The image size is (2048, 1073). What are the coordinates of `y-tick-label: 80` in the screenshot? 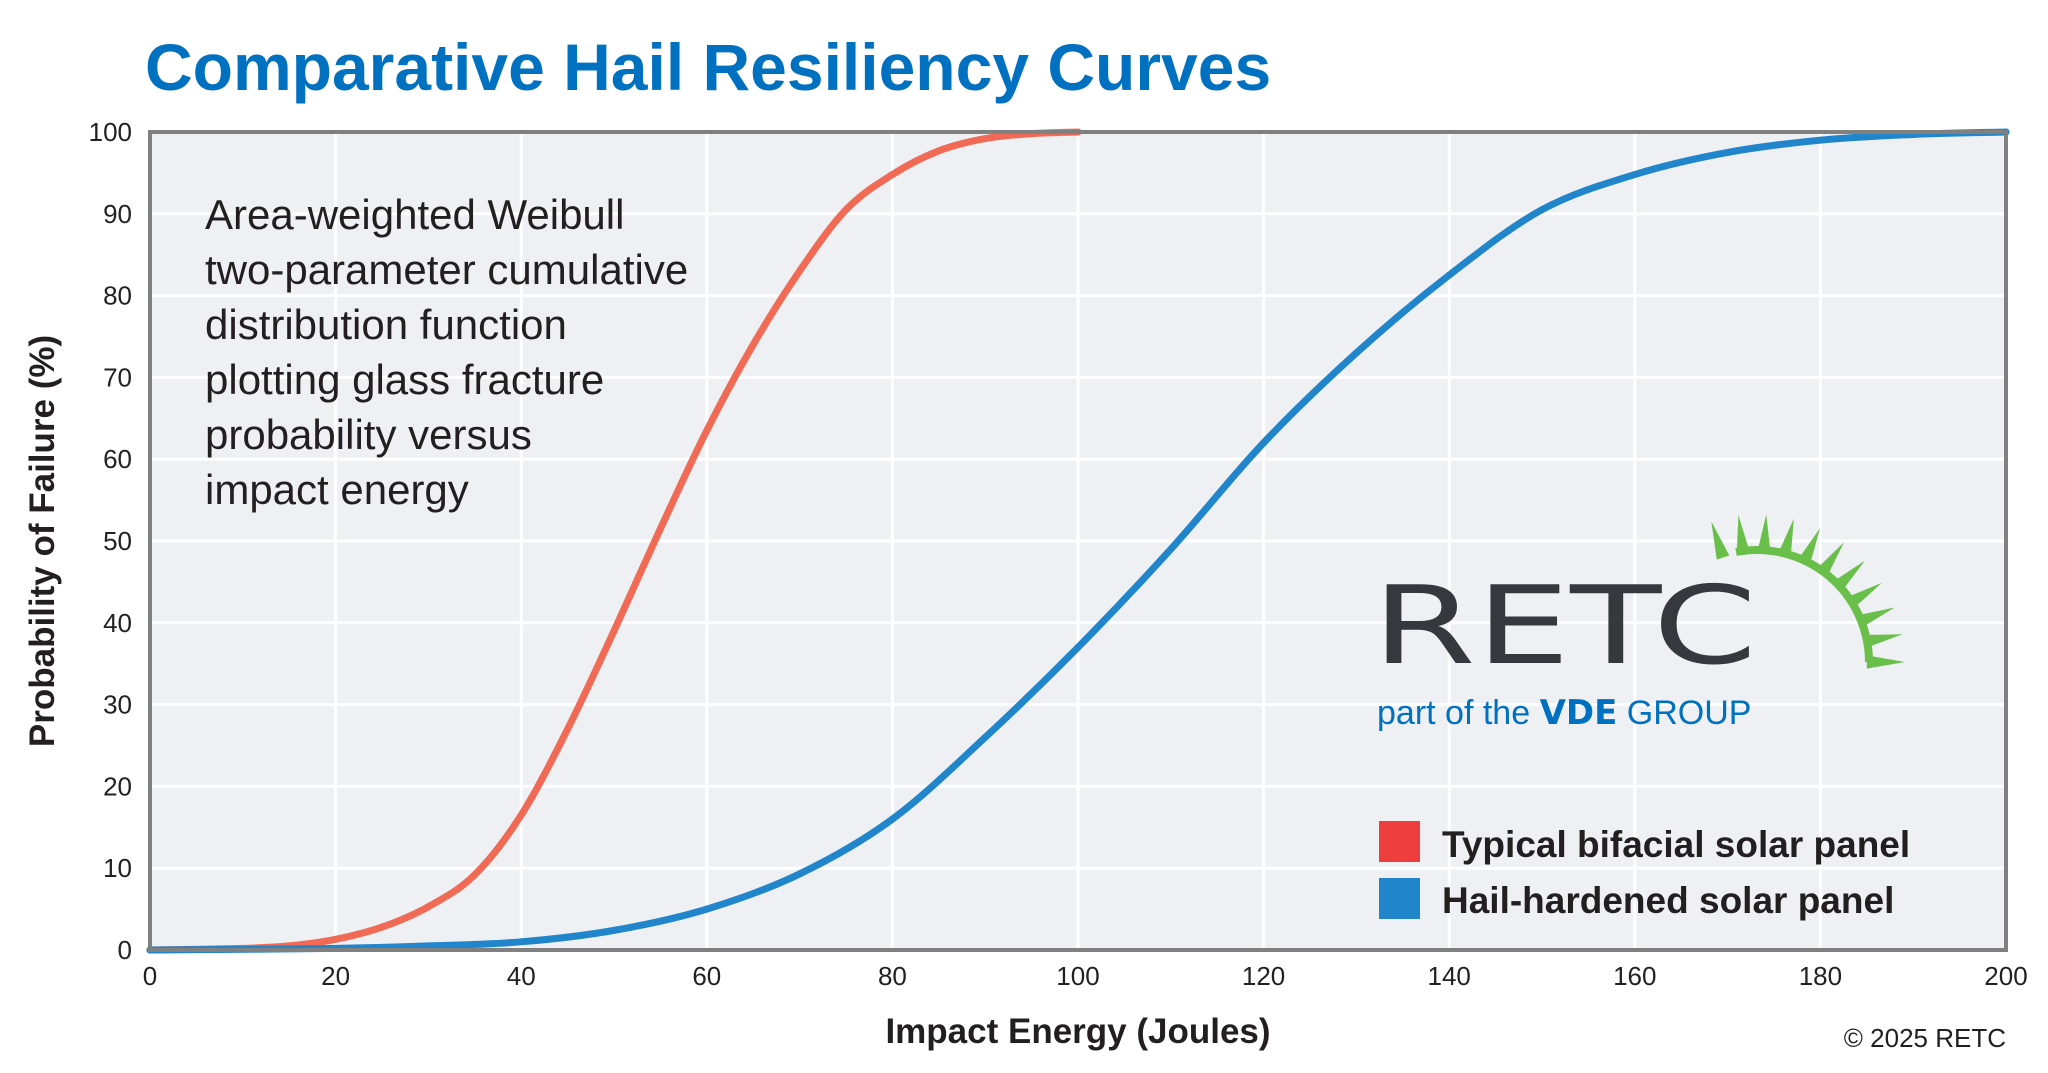 It's located at (117, 296).